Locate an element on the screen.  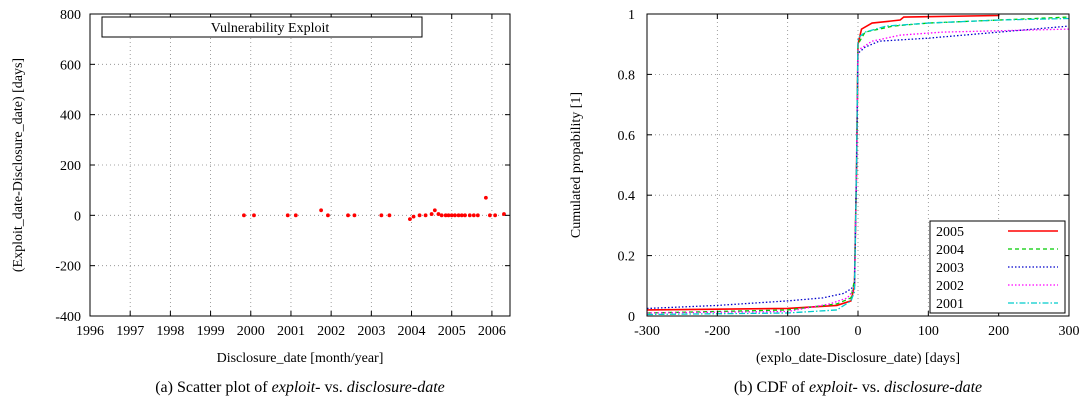
legend-label-2002: 2002 is located at coordinates (950, 286).